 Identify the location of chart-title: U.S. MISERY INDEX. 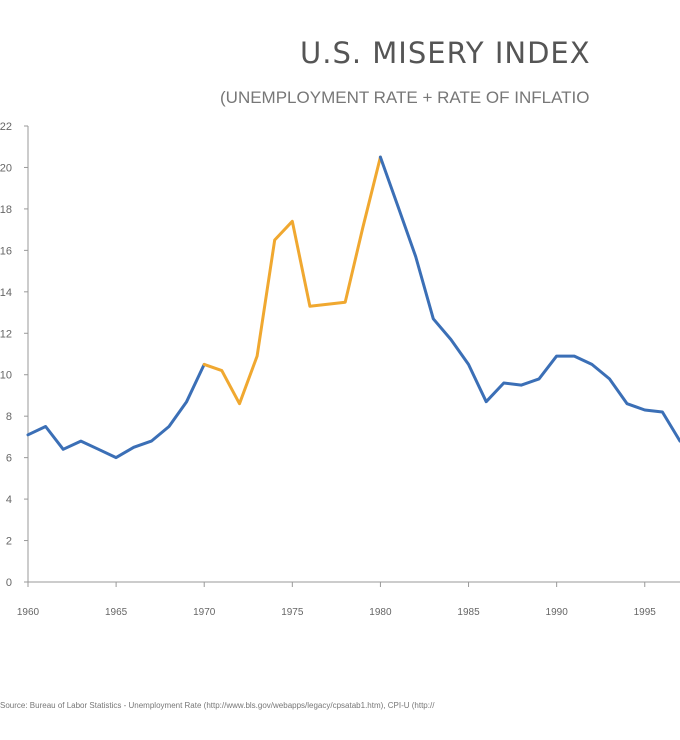
(445, 53).